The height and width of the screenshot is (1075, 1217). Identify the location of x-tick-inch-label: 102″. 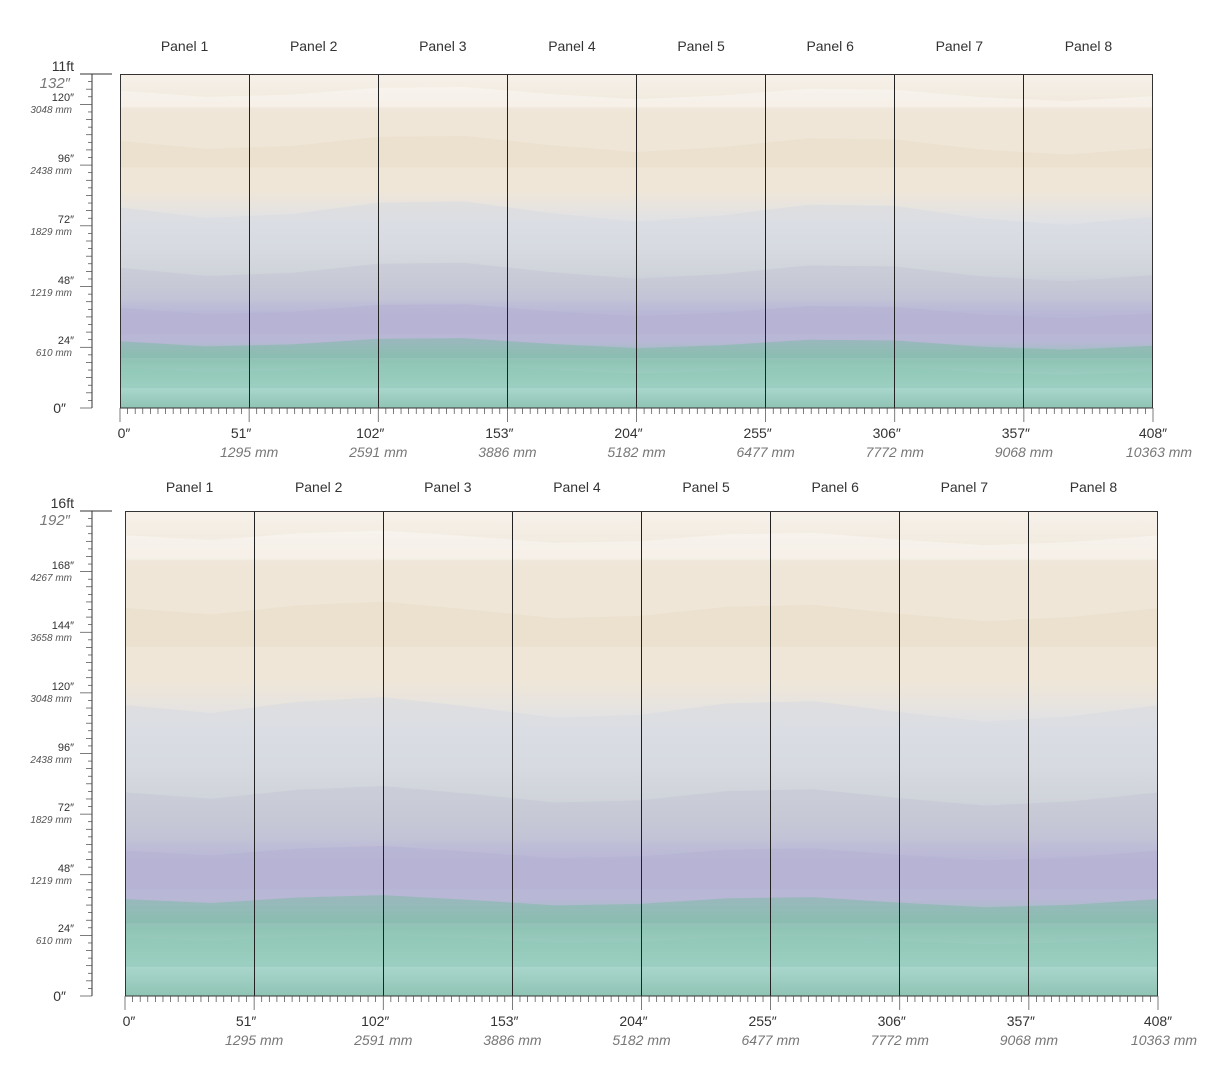
(375, 1021).